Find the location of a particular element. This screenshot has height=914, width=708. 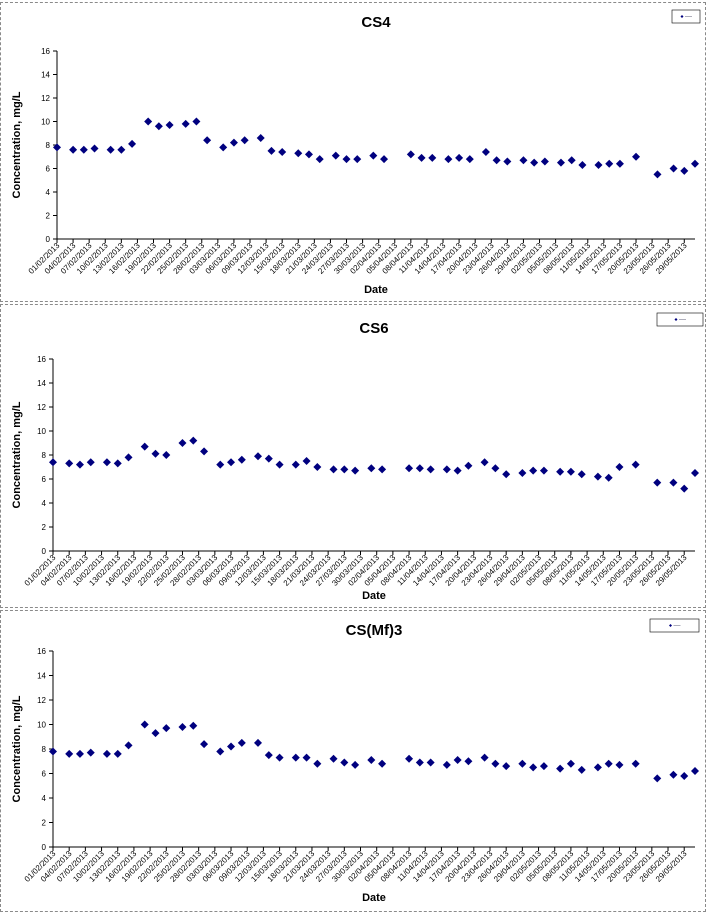

legend is located at coordinates (686, 16).